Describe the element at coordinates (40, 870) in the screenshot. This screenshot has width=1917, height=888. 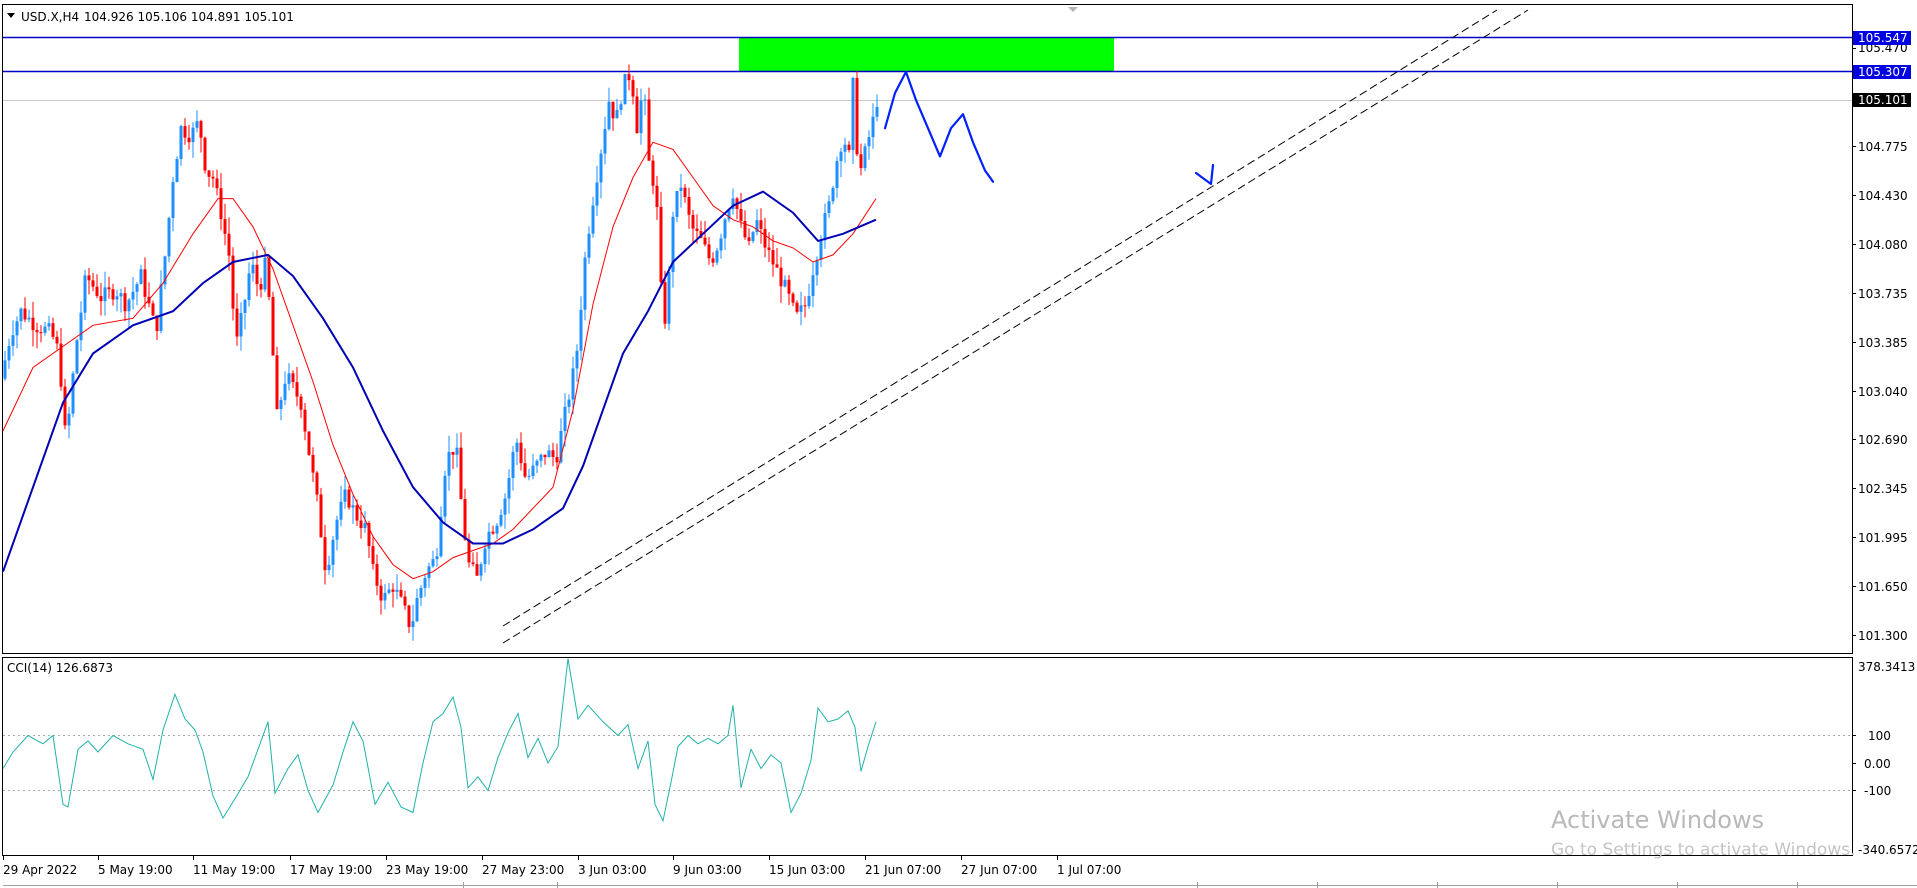
I see `svg-text: 29 Apr 2022` at that location.